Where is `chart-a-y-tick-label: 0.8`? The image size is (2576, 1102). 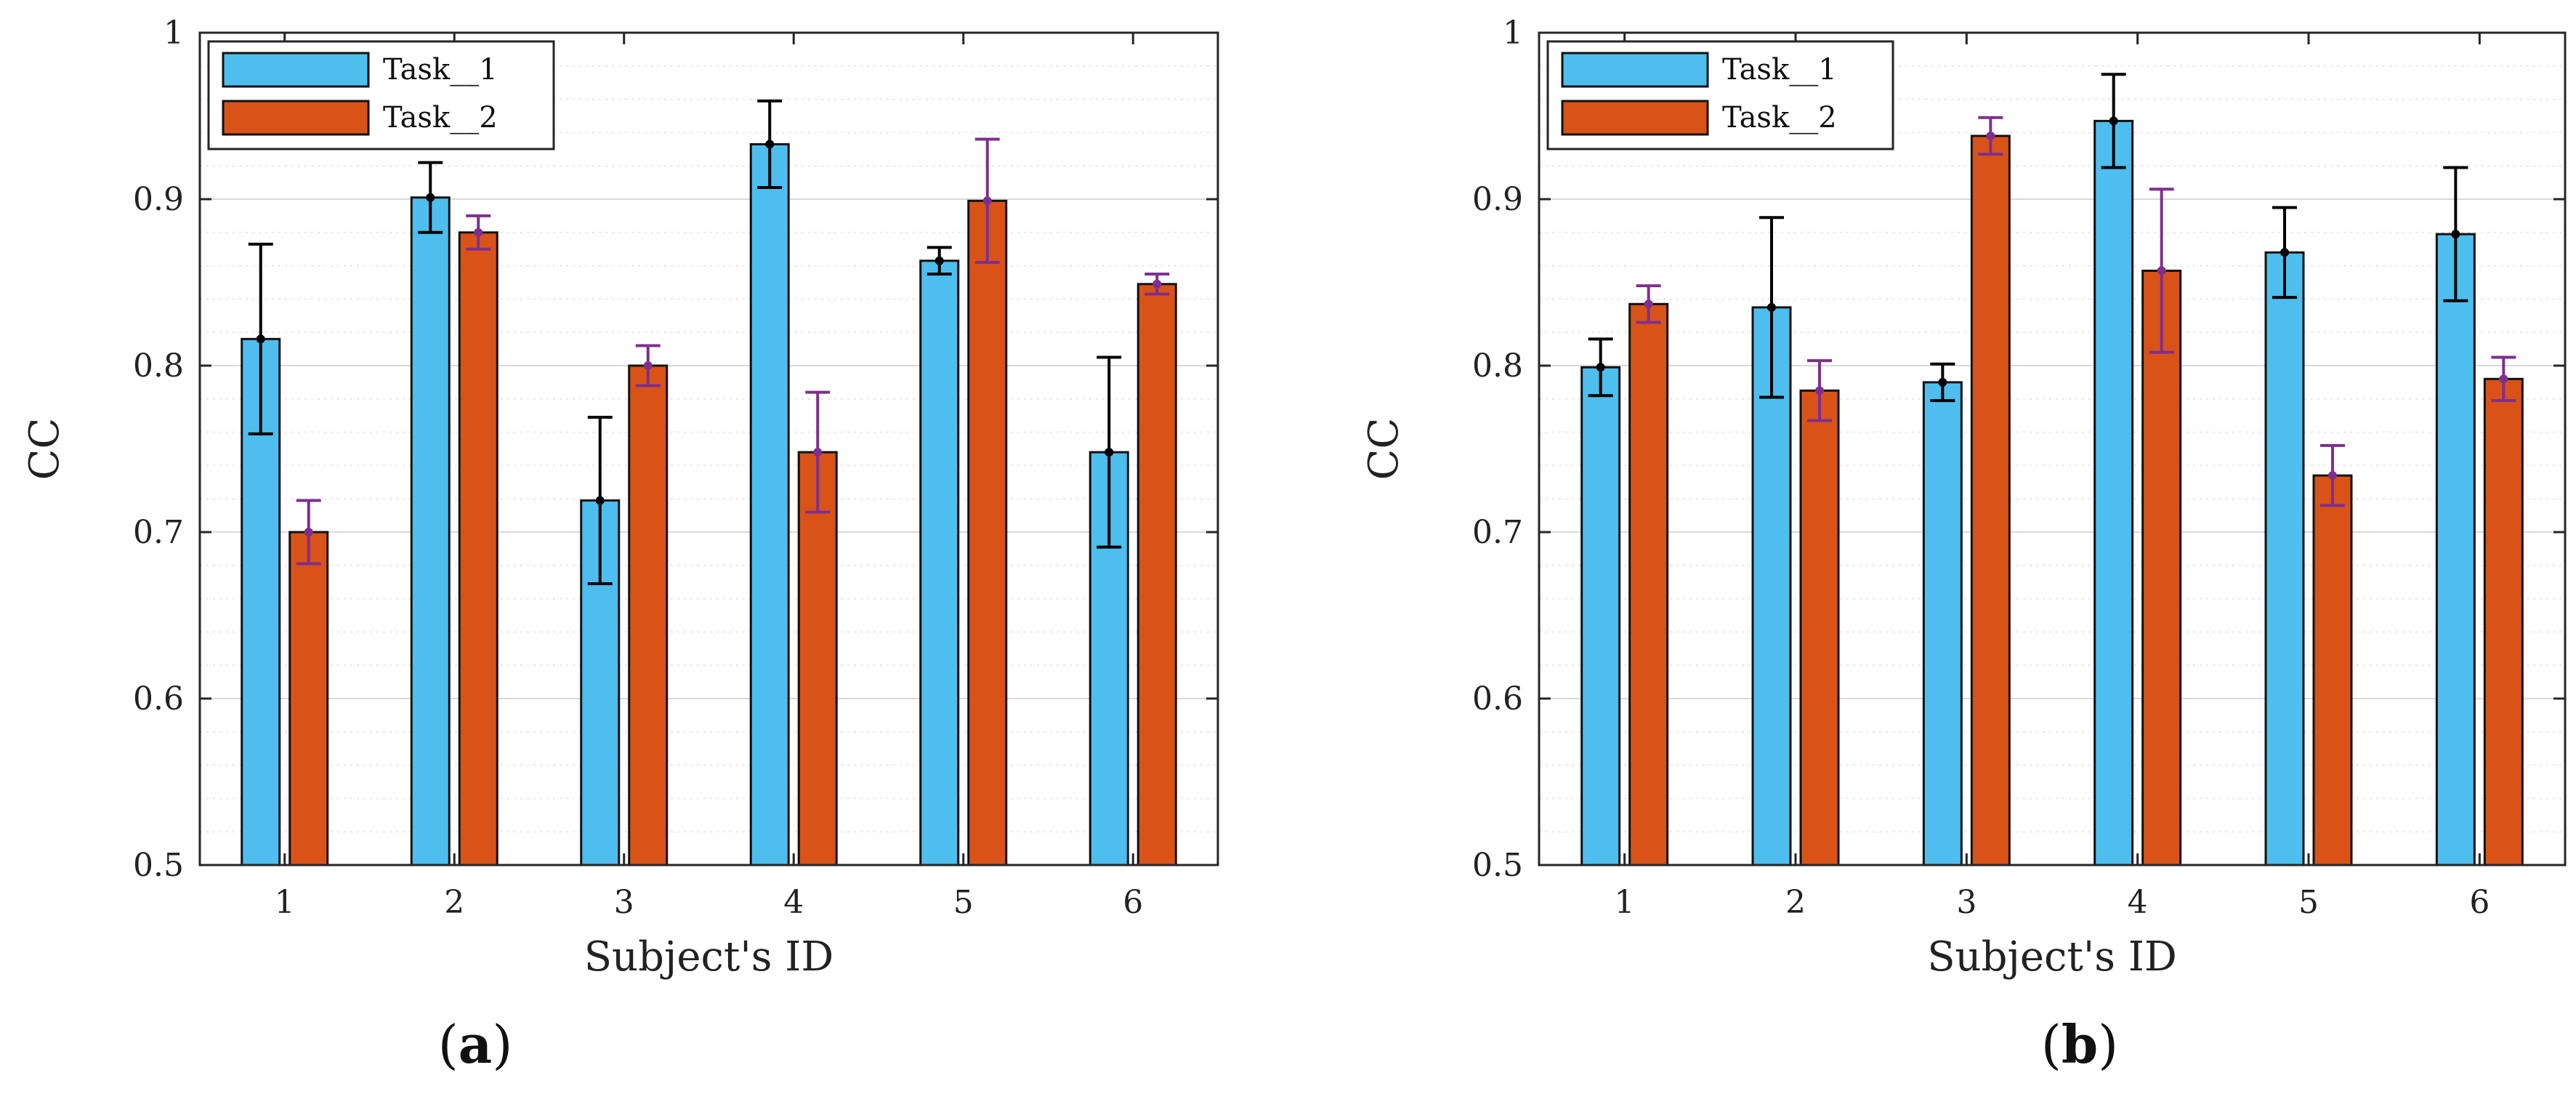 chart-a-y-tick-label: 0.8 is located at coordinates (159, 366).